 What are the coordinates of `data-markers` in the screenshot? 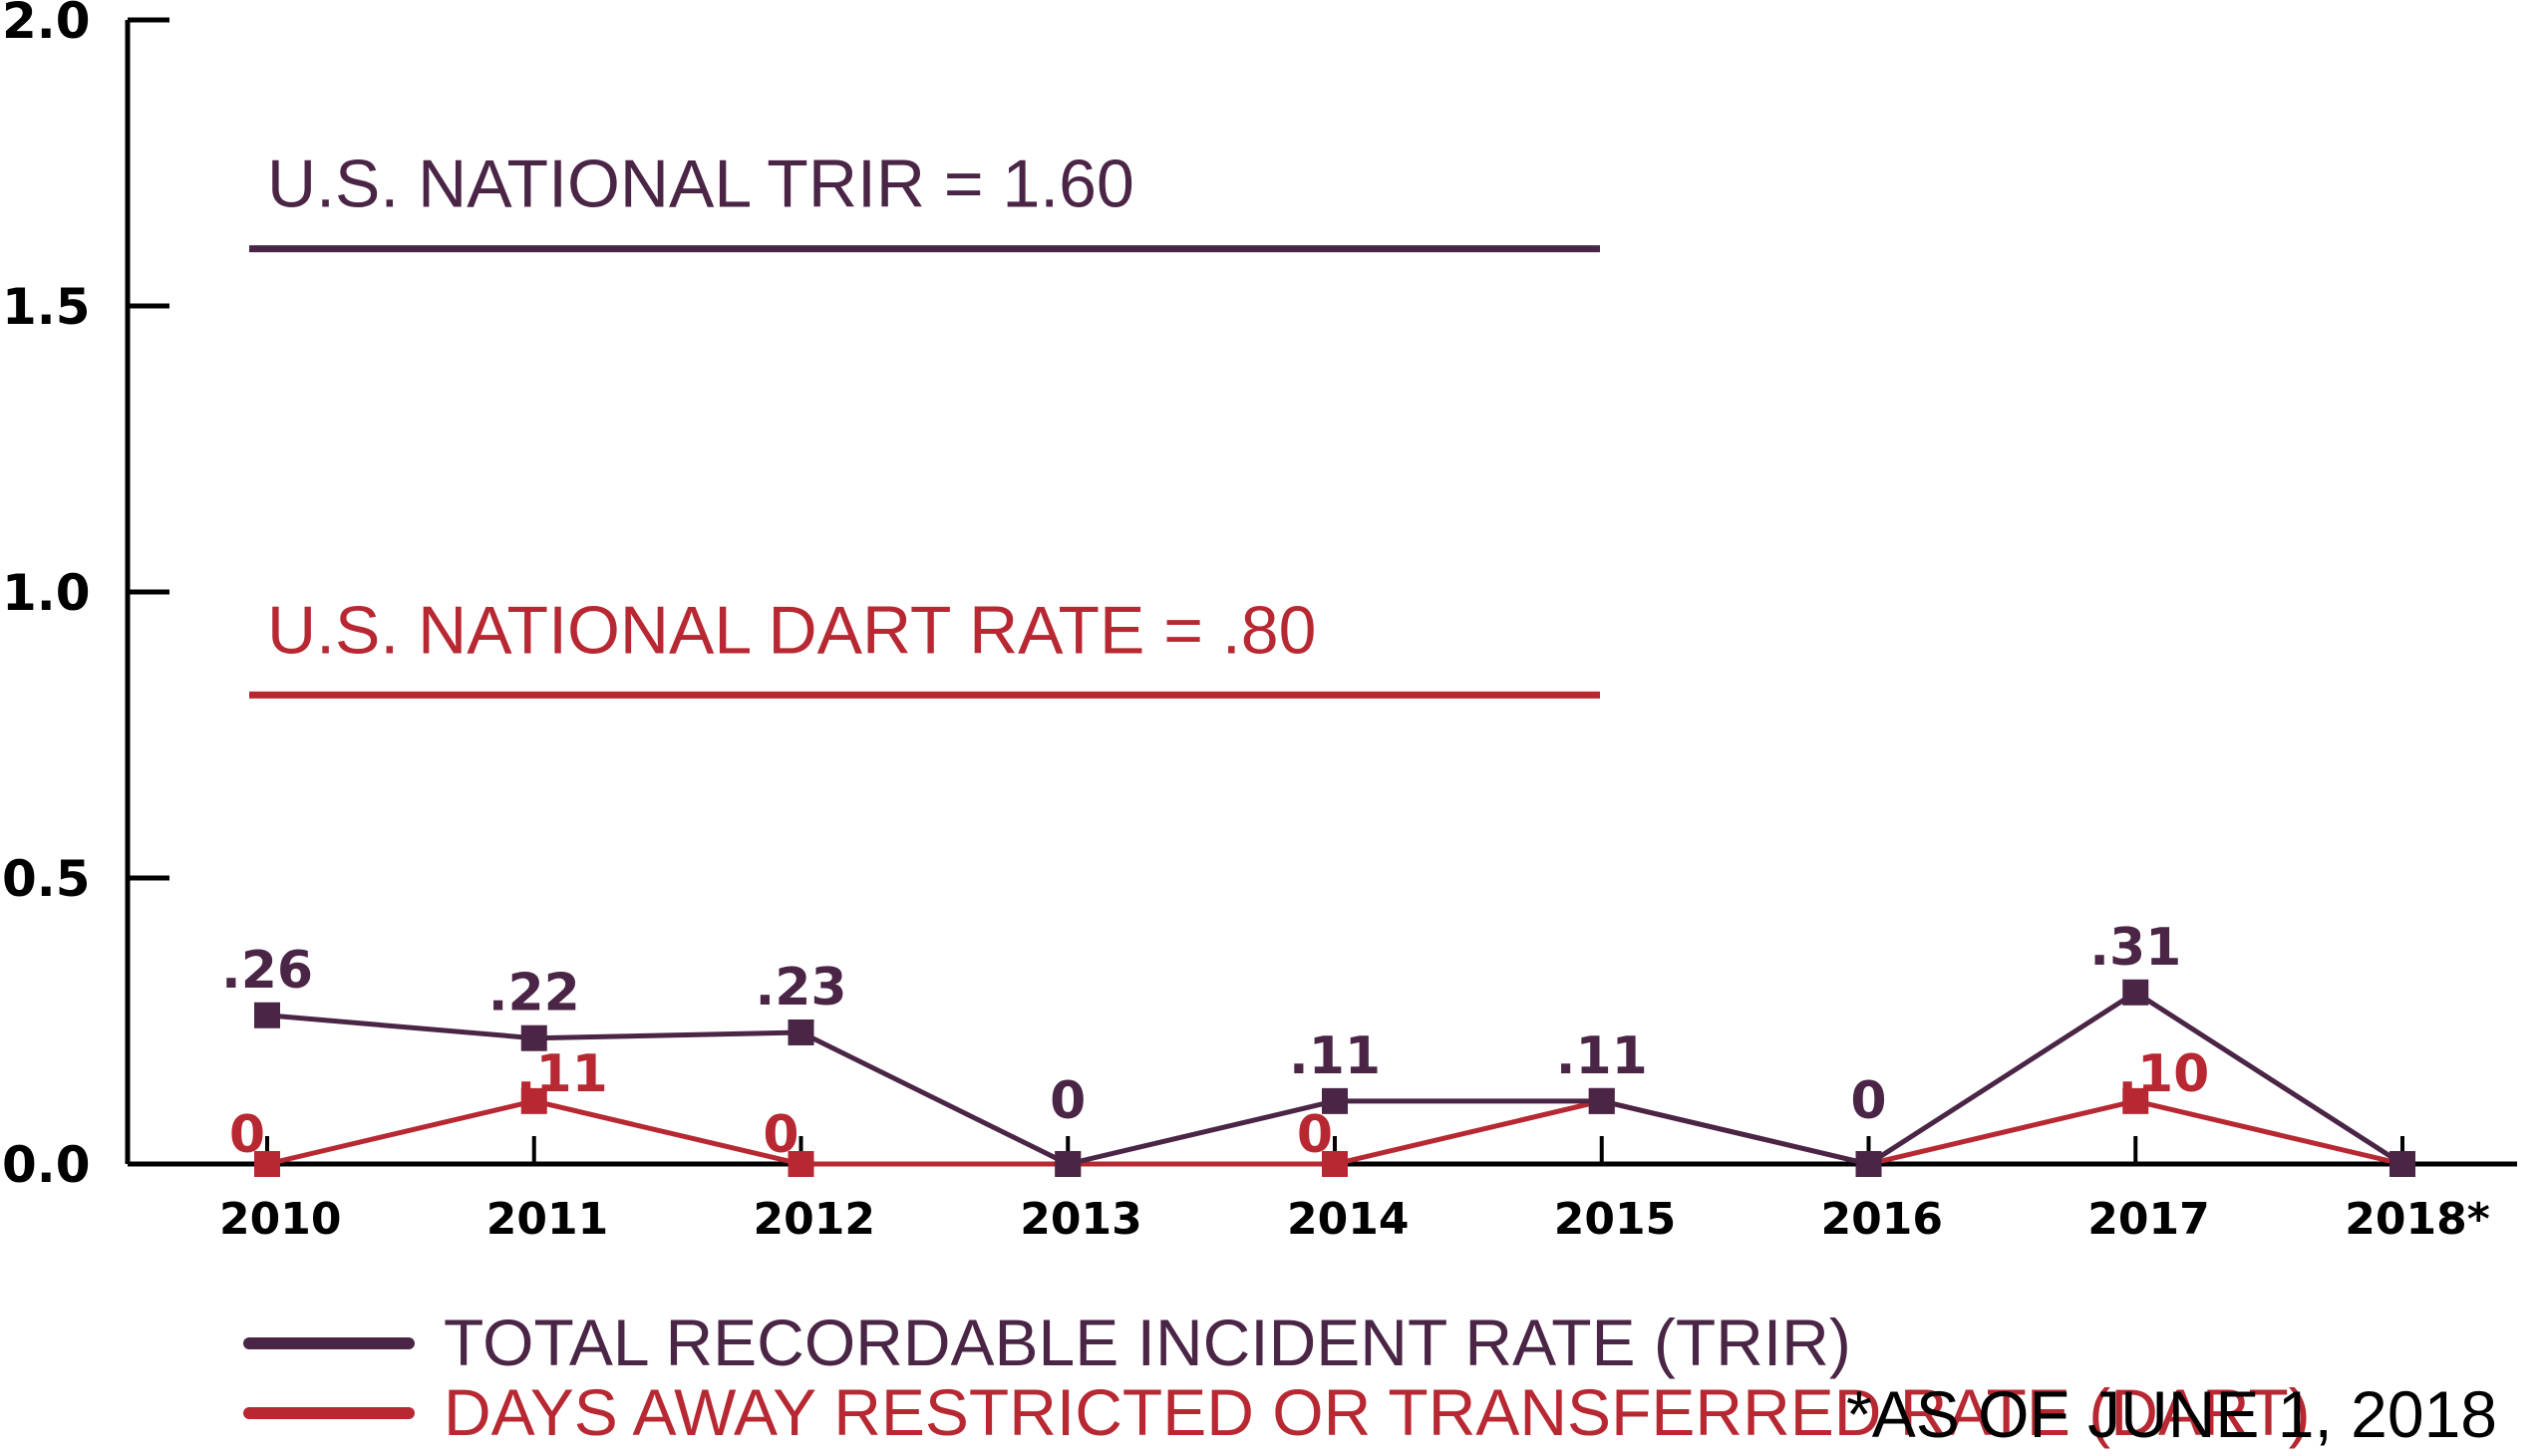 It's located at (1335, 1078).